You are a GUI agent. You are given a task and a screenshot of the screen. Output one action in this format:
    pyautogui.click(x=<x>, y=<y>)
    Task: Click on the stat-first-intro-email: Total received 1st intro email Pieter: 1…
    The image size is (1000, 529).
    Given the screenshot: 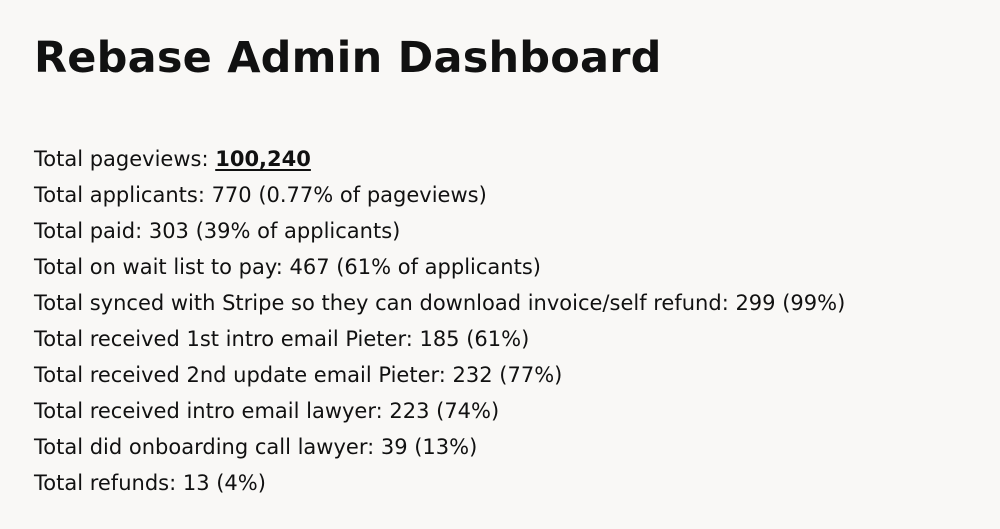 What is the action you would take?
    pyautogui.click(x=282, y=339)
    